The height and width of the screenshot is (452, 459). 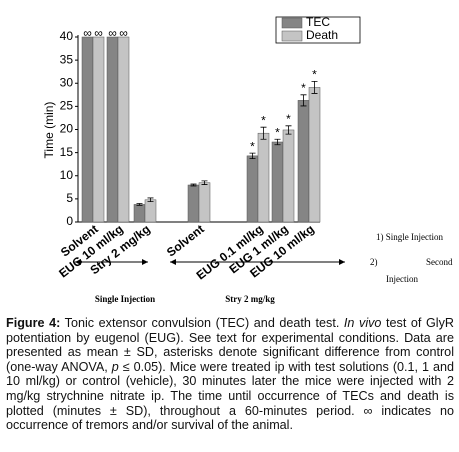 What do you see at coordinates (67, 82) in the screenshot?
I see `y-tick-label: 30` at bounding box center [67, 82].